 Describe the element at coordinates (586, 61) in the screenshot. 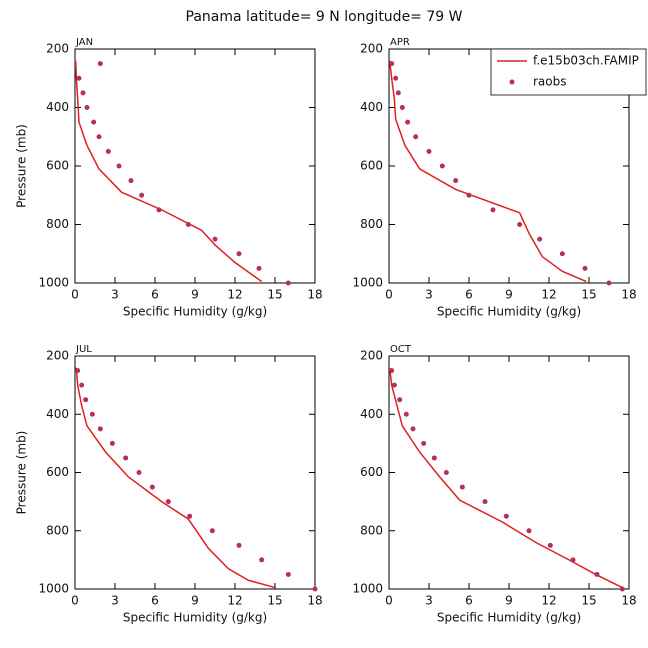

I see `legend-label: f.e15b03ch.FAMIP` at that location.